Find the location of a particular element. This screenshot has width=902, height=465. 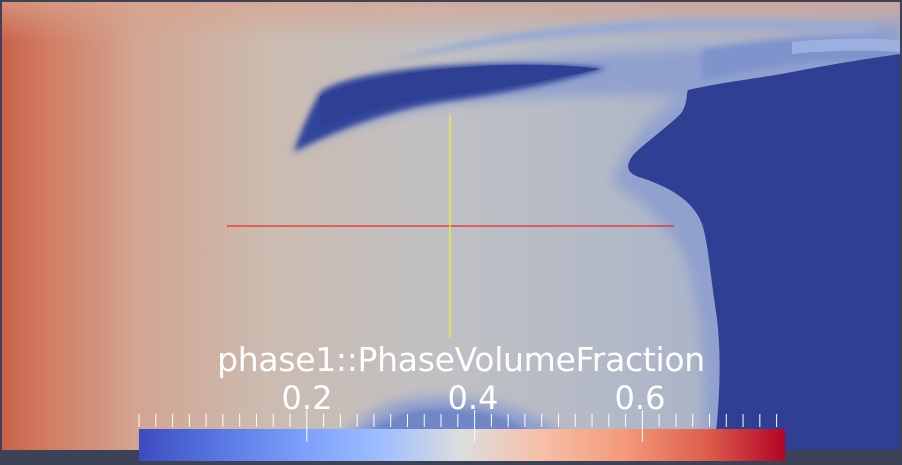

scalar-bar-tick-label-1: 0.4 is located at coordinates (473, 398).